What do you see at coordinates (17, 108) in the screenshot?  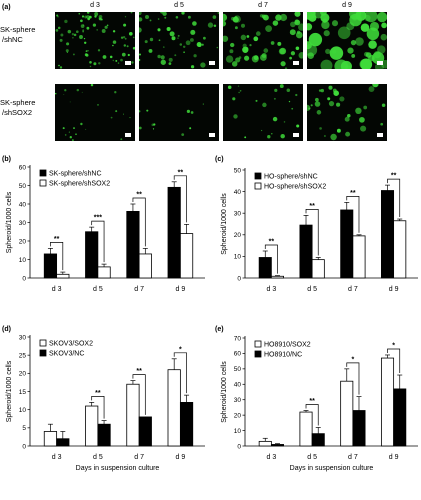 I see `row-label-shsox2: SK-sphere /shSOX2` at bounding box center [17, 108].